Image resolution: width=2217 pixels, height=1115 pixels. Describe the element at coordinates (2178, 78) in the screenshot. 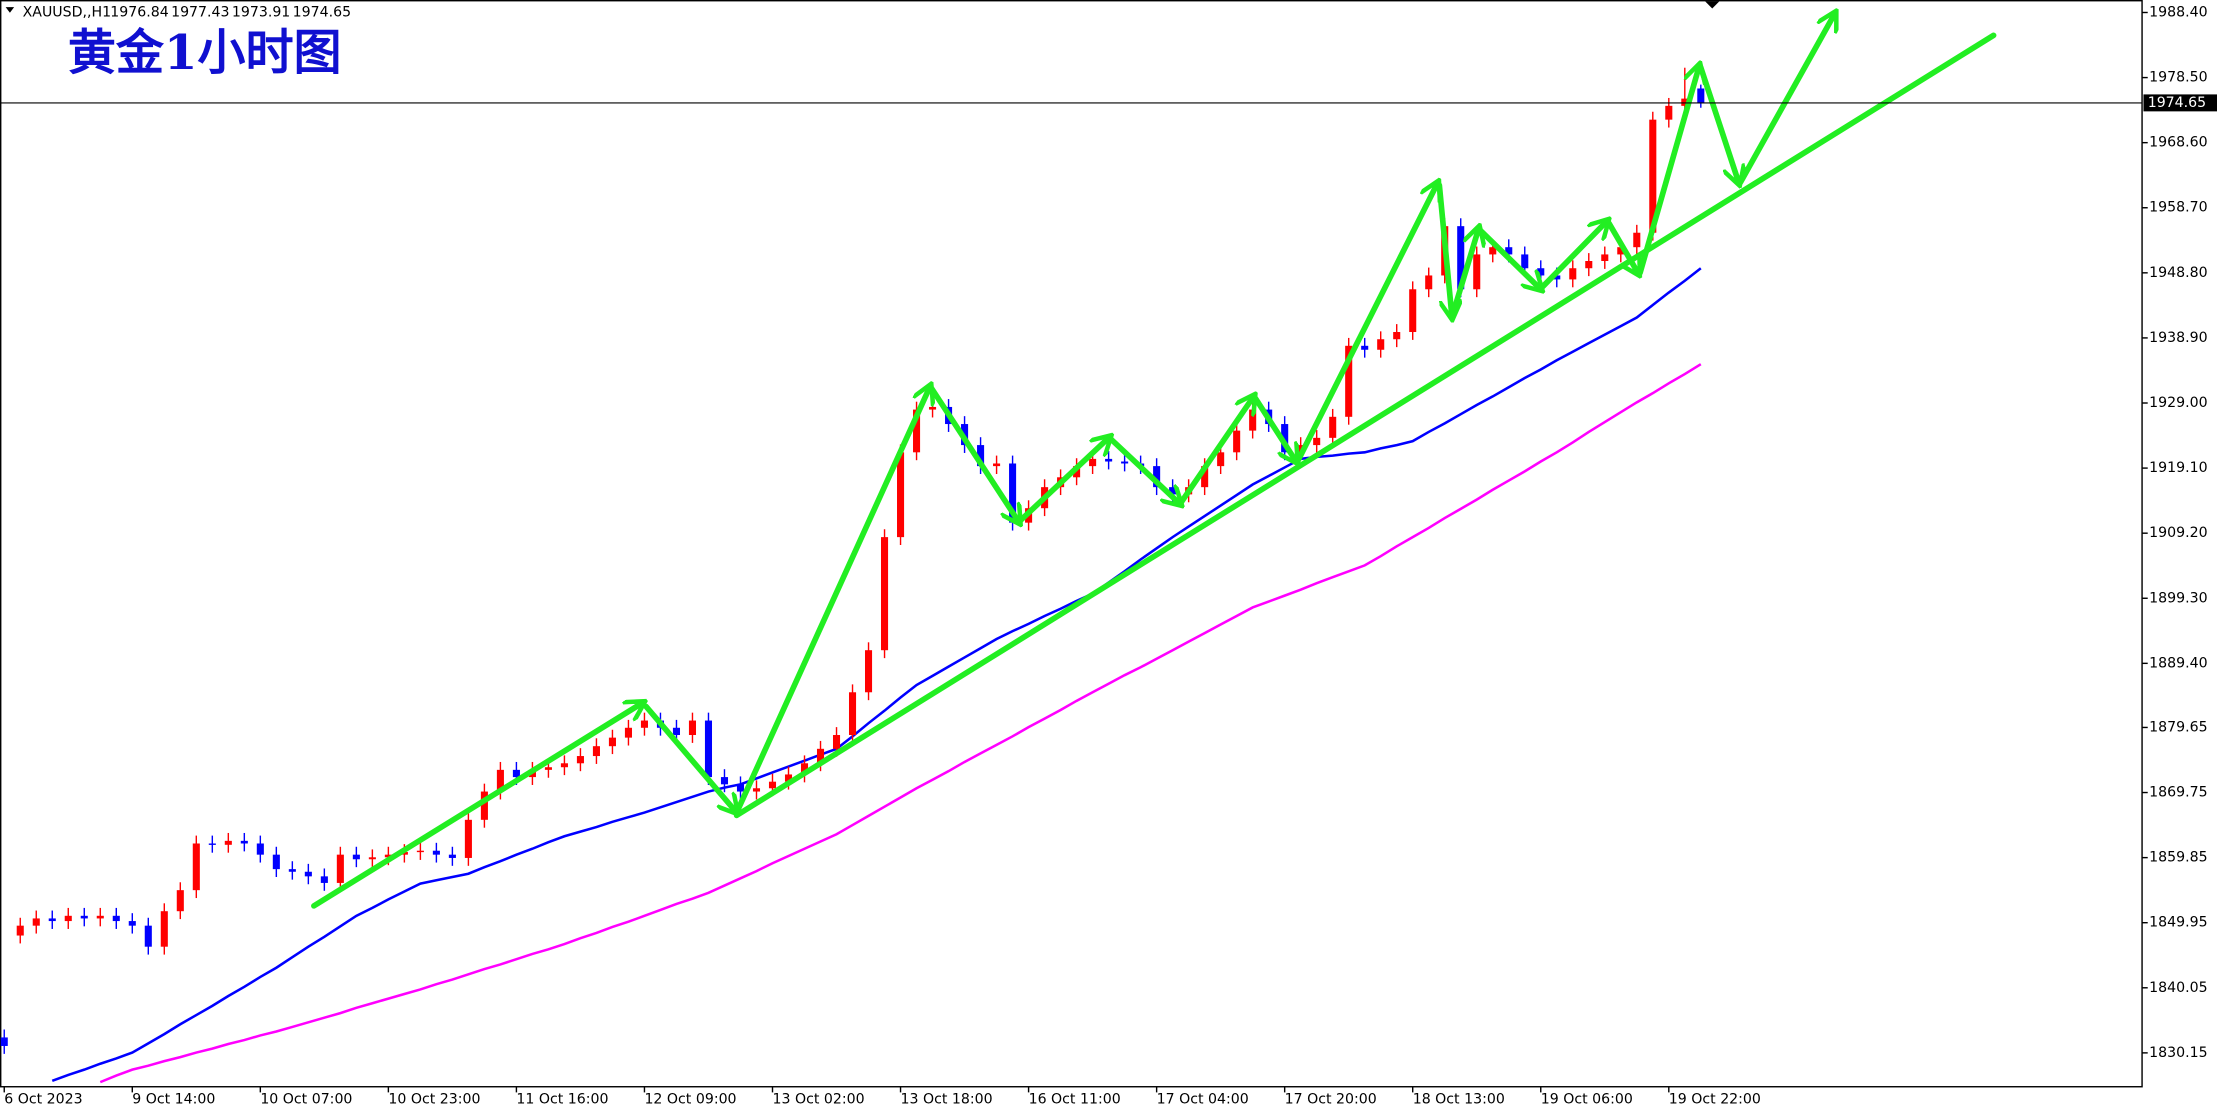

I see `y-tick-label: 1978.50` at that location.